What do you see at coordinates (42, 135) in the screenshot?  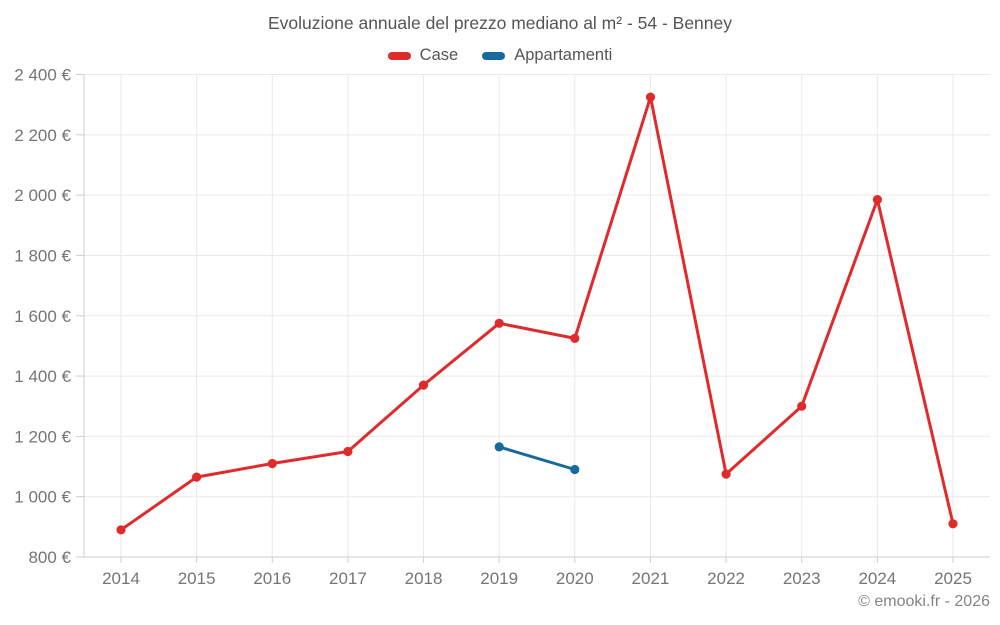 I see `y-axis-label: 2 200 €` at bounding box center [42, 135].